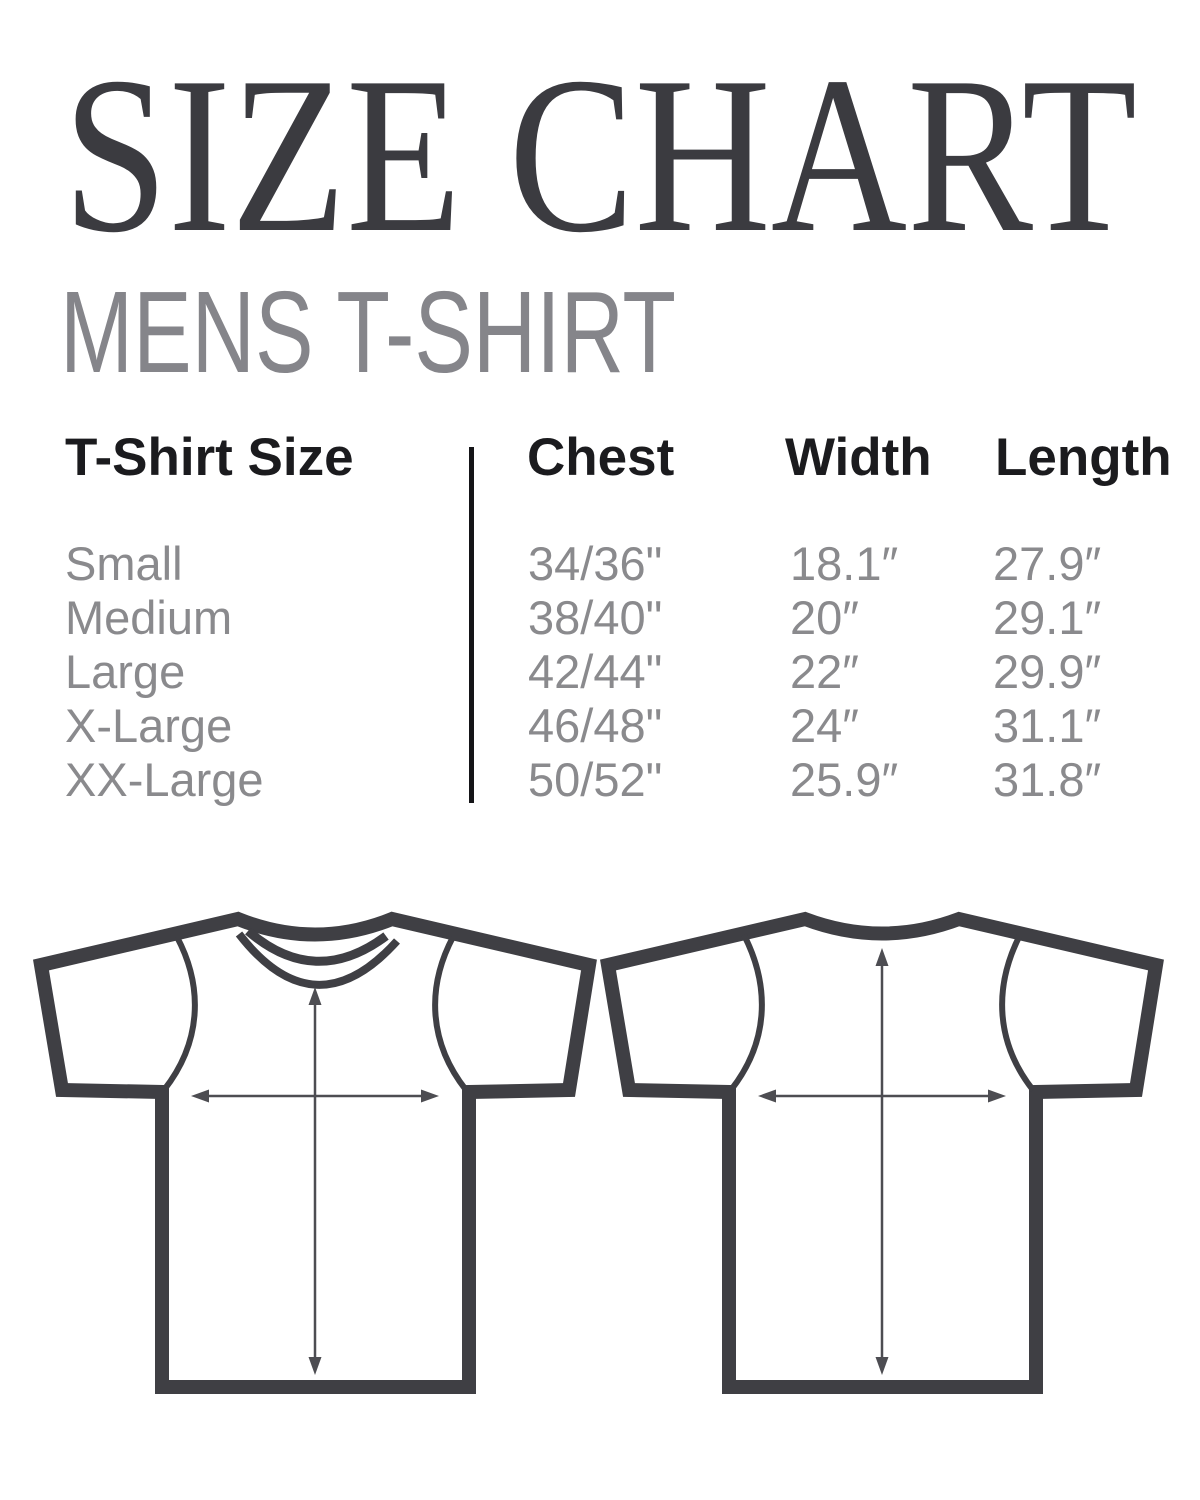 Image resolution: width=1200 pixels, height=1500 pixels. Describe the element at coordinates (149, 725) in the screenshot. I see `cell-size: X-Large` at that location.